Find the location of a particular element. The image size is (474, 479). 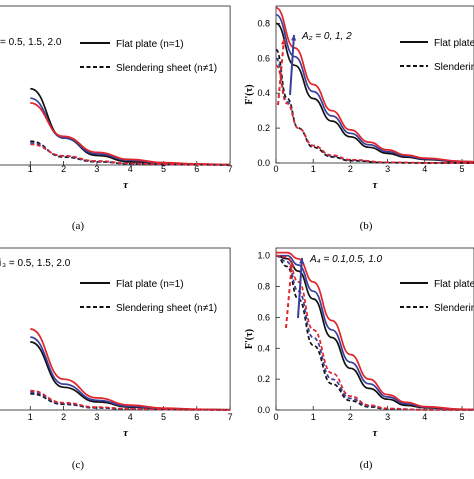

annotation-label: ₃ = 0.5, 1.5, 2.0 is located at coordinates (36, 263).